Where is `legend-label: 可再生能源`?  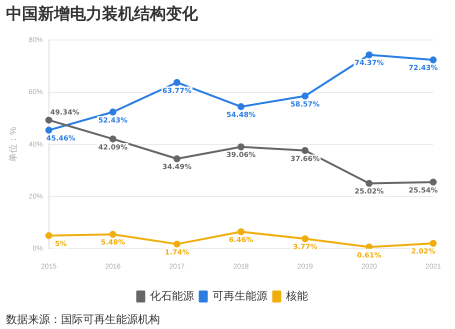 legend-label: 可再生能源 is located at coordinates (240, 296).